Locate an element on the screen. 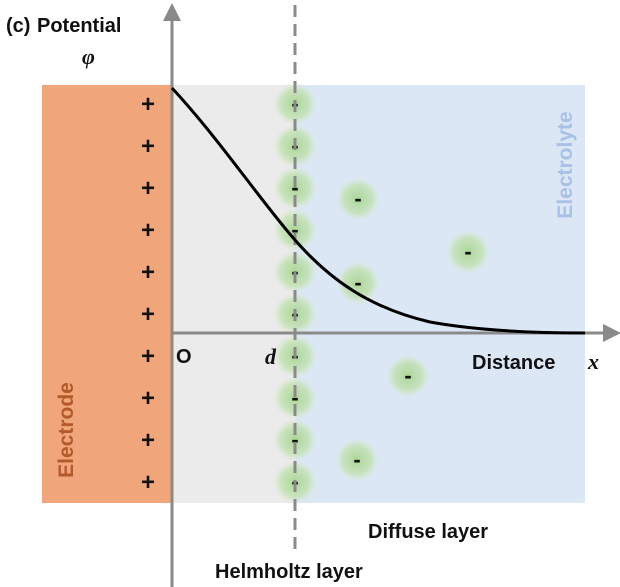 The image size is (620, 587). electrolyte-label: Electrolyte is located at coordinates (565, 164).